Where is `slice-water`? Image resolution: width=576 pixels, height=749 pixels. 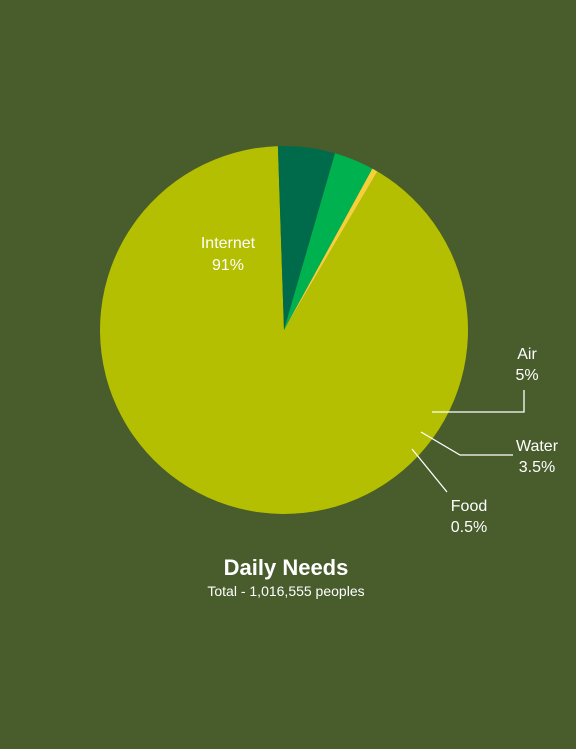
slice-water is located at coordinates (328, 241).